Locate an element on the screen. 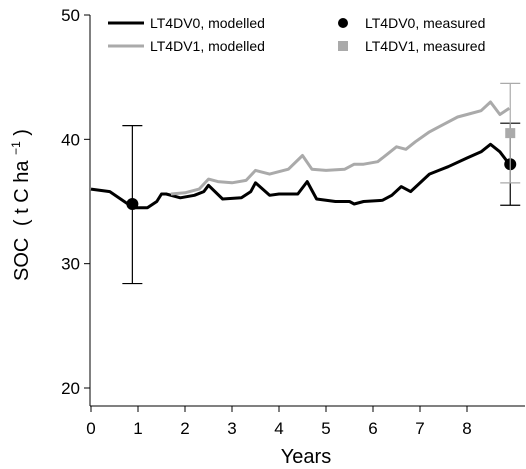 Image resolution: width=526 pixels, height=469 pixels. x-axis-title: Years is located at coordinates (306, 457).